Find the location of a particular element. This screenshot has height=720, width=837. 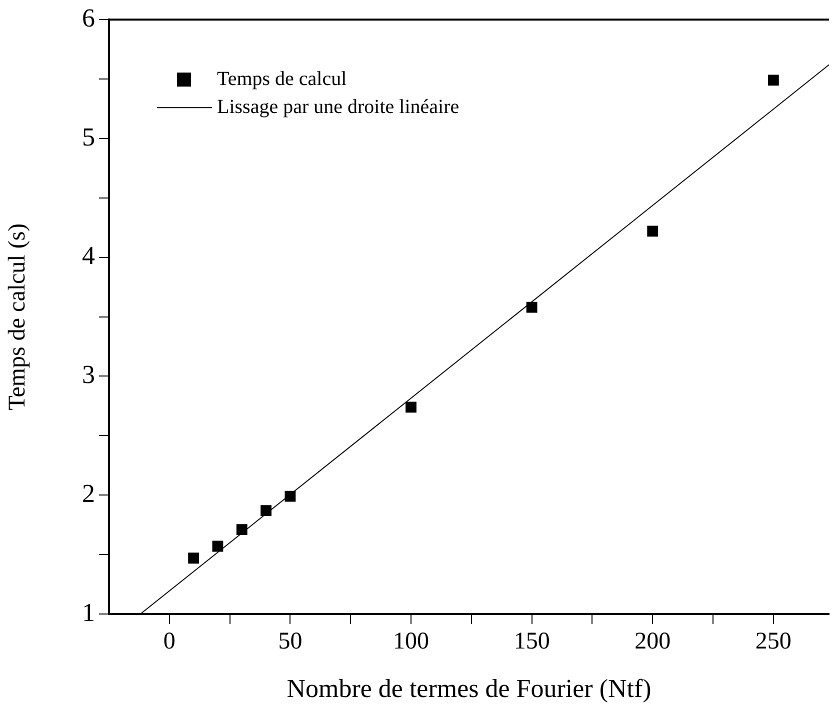

x-tick-label: 50 is located at coordinates (290, 641).